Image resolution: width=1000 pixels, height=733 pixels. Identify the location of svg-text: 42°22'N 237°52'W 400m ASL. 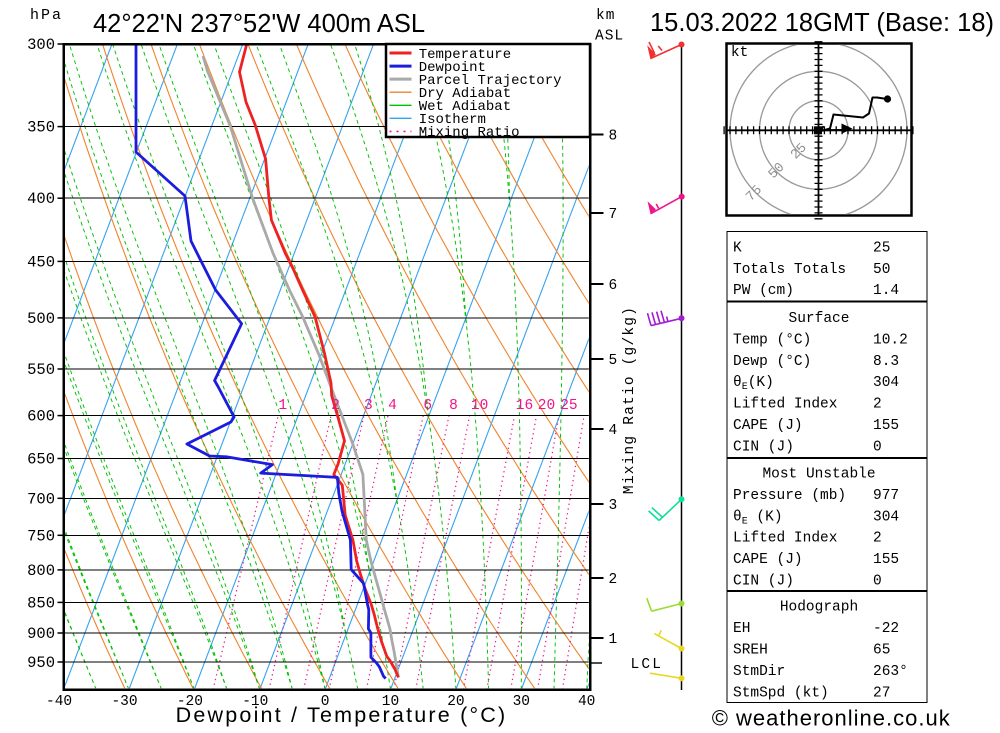
(259, 24).